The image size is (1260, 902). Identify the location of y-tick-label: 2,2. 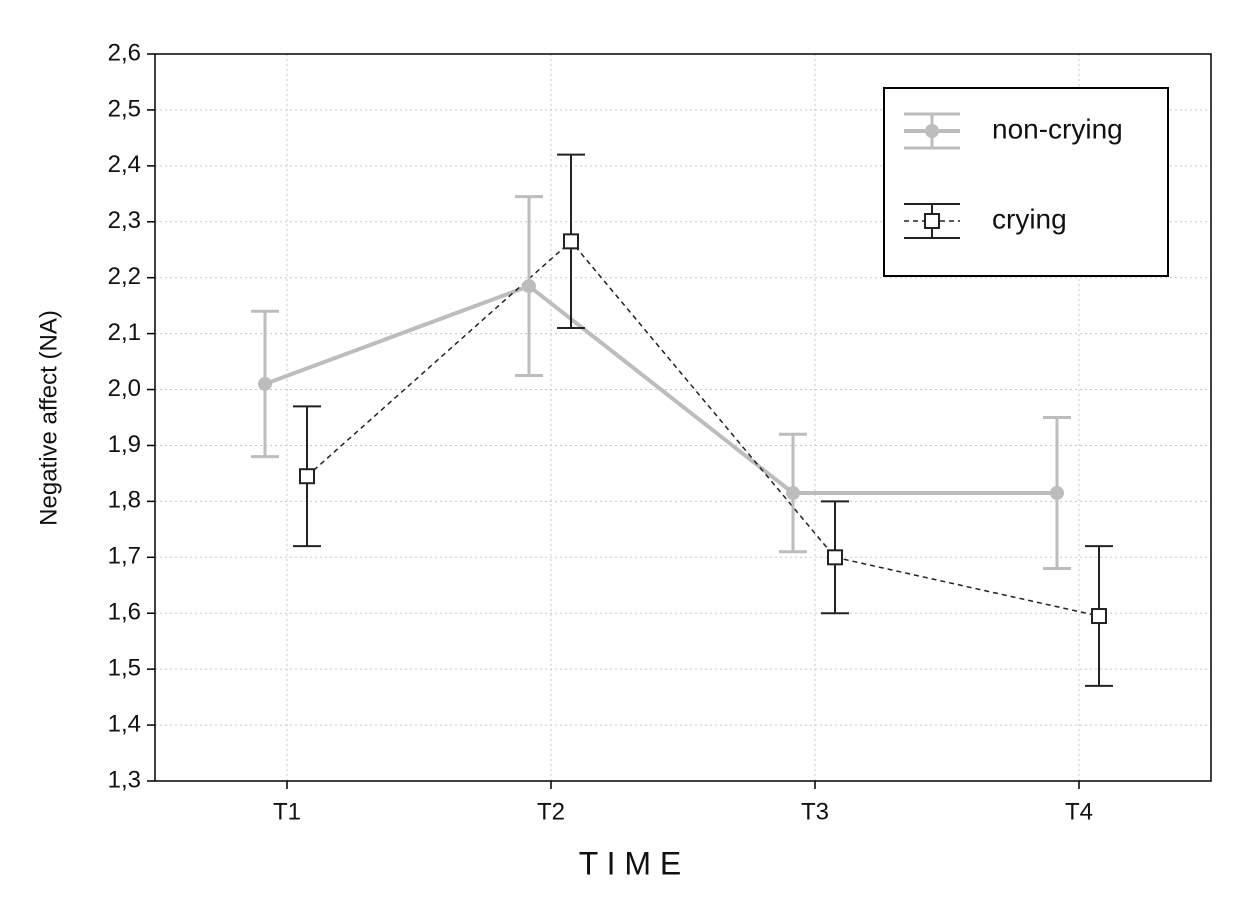
(124, 276).